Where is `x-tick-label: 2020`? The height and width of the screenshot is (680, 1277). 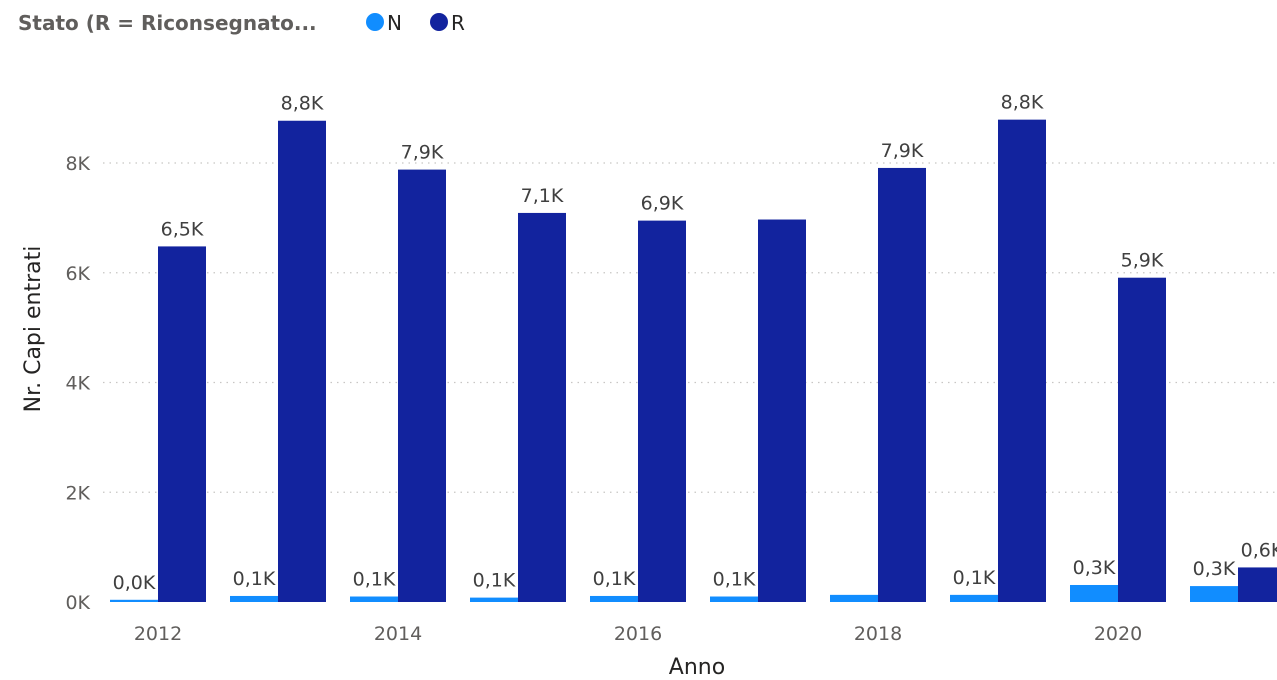 x-tick-label: 2020 is located at coordinates (1118, 634).